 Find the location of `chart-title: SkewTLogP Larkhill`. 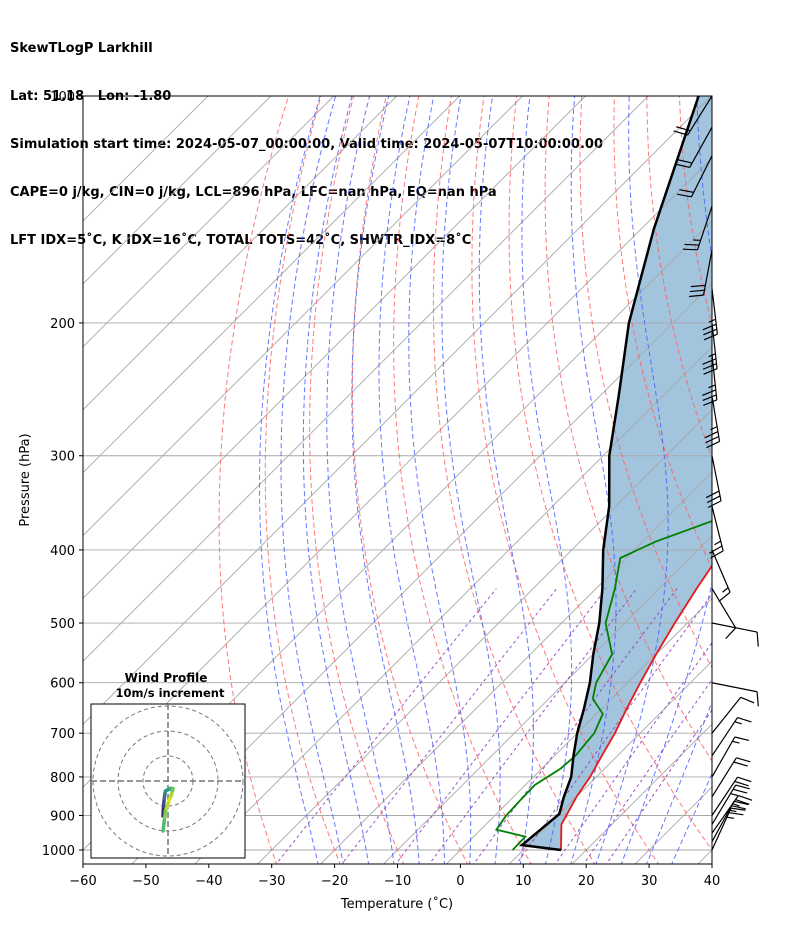

chart-title: SkewTLogP Larkhill is located at coordinates (81, 48).